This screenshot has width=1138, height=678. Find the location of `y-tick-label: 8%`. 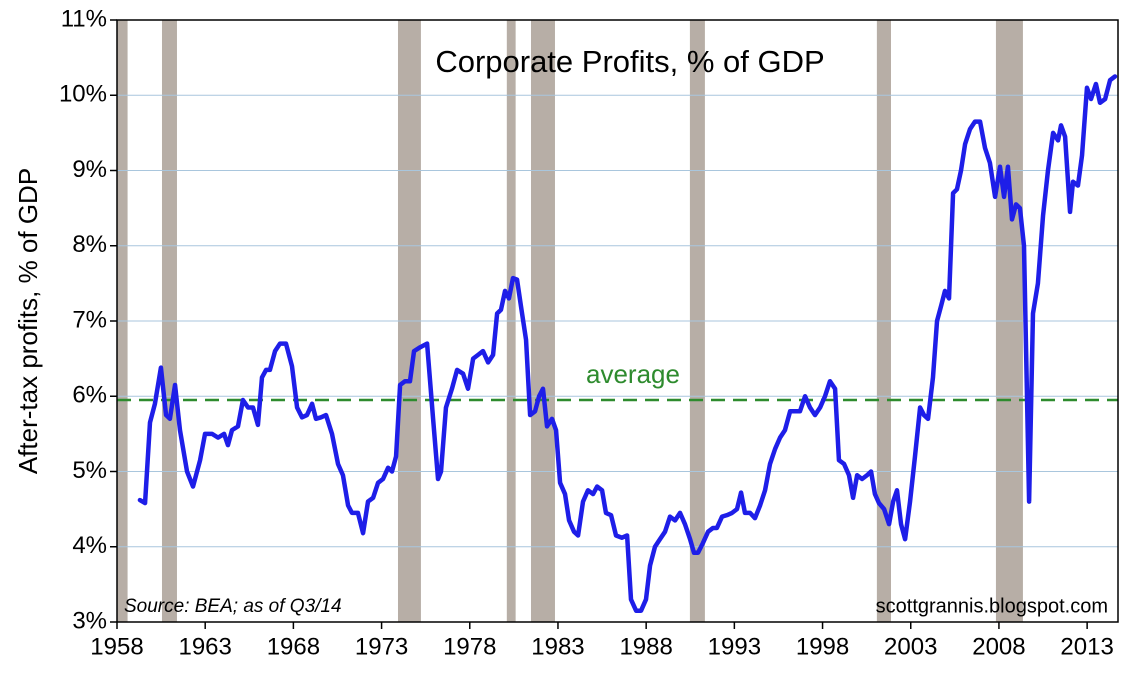

y-tick-label: 8% is located at coordinates (89, 244).